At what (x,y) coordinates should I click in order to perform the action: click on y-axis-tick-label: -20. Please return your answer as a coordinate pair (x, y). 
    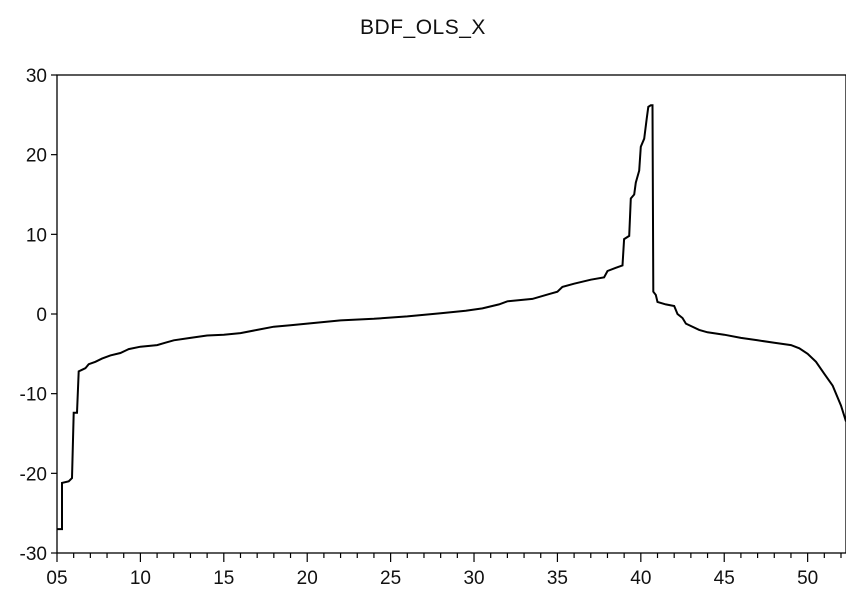
    Looking at the image, I should click on (33, 474).